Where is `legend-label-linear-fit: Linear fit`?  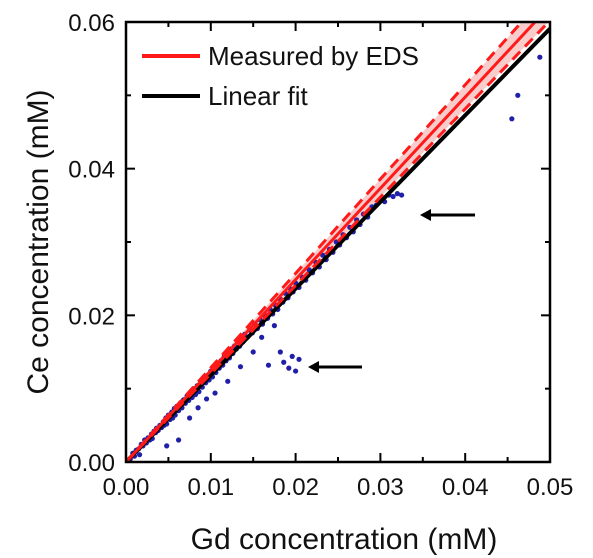 legend-label-linear-fit: Linear fit is located at coordinates (258, 96).